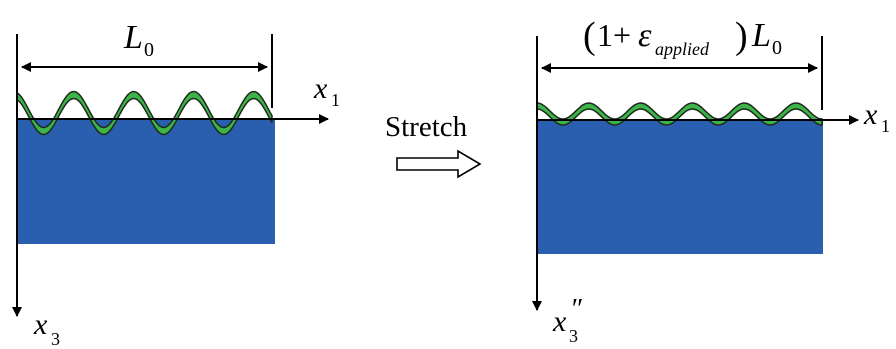 Image resolution: width=896 pixels, height=349 pixels. I want to click on right-x3-prime: ″, so click(576, 309).